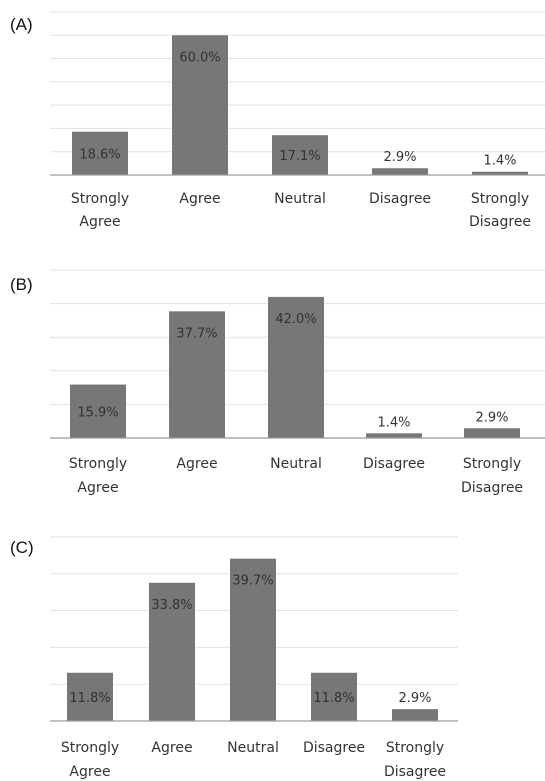 The height and width of the screenshot is (781, 545). I want to click on data-label: 15.9%, so click(97, 412).